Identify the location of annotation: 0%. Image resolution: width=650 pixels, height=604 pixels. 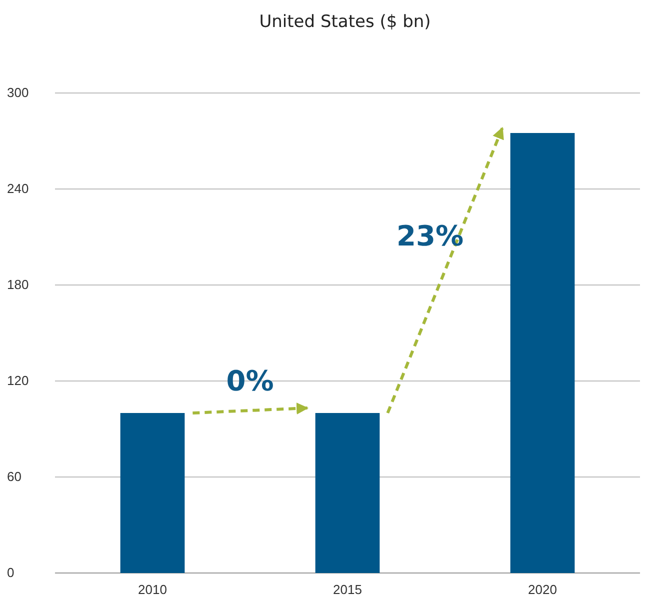
(250, 381).